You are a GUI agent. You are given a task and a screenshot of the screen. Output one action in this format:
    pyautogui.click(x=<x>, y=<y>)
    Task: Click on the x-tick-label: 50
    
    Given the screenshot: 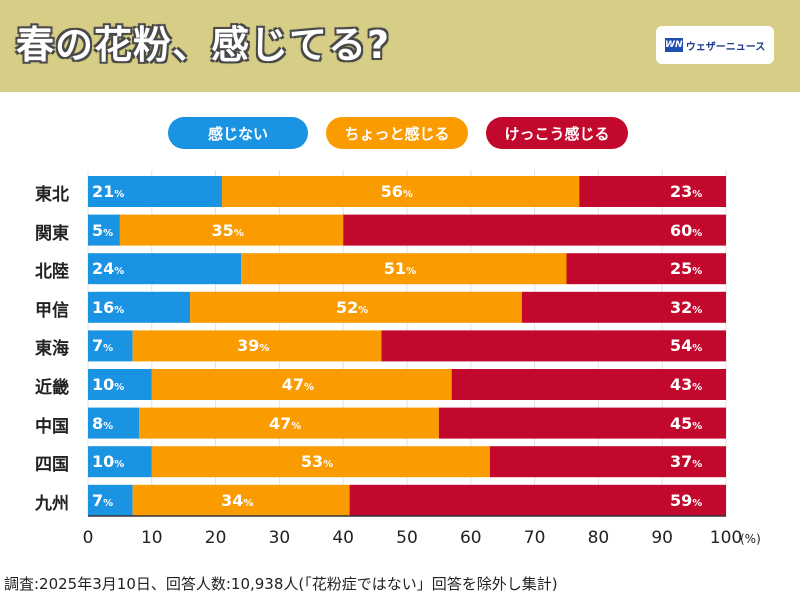 What is the action you would take?
    pyautogui.click(x=407, y=538)
    